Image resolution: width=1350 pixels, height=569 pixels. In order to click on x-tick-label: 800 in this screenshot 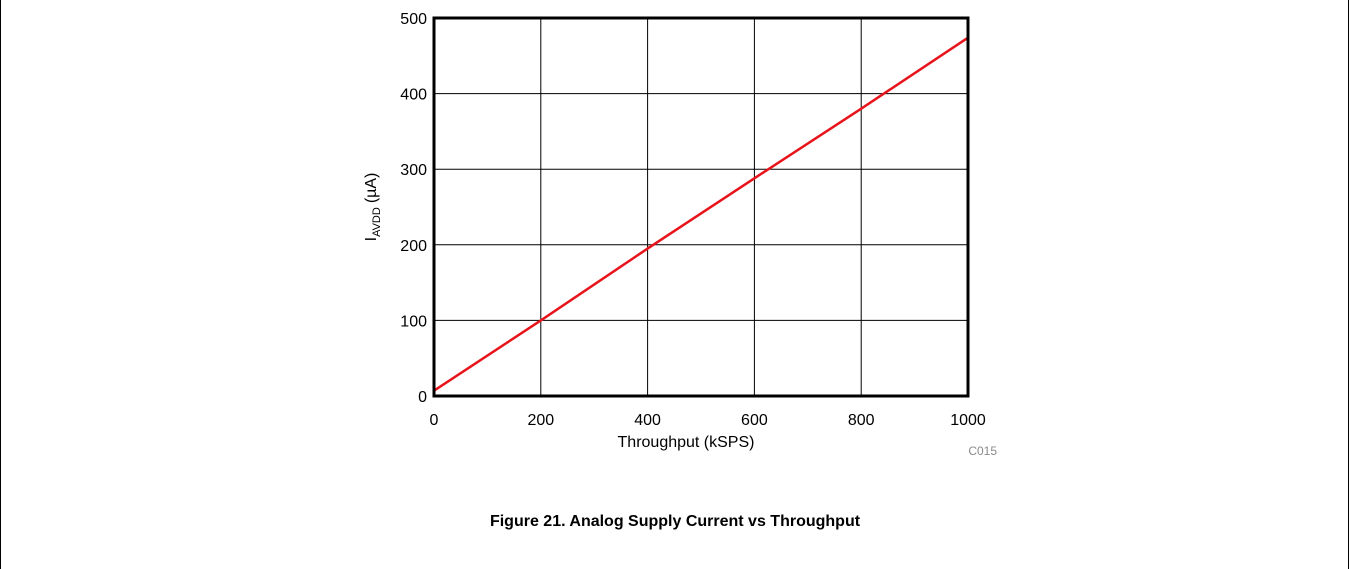, I will do `click(861, 420)`.